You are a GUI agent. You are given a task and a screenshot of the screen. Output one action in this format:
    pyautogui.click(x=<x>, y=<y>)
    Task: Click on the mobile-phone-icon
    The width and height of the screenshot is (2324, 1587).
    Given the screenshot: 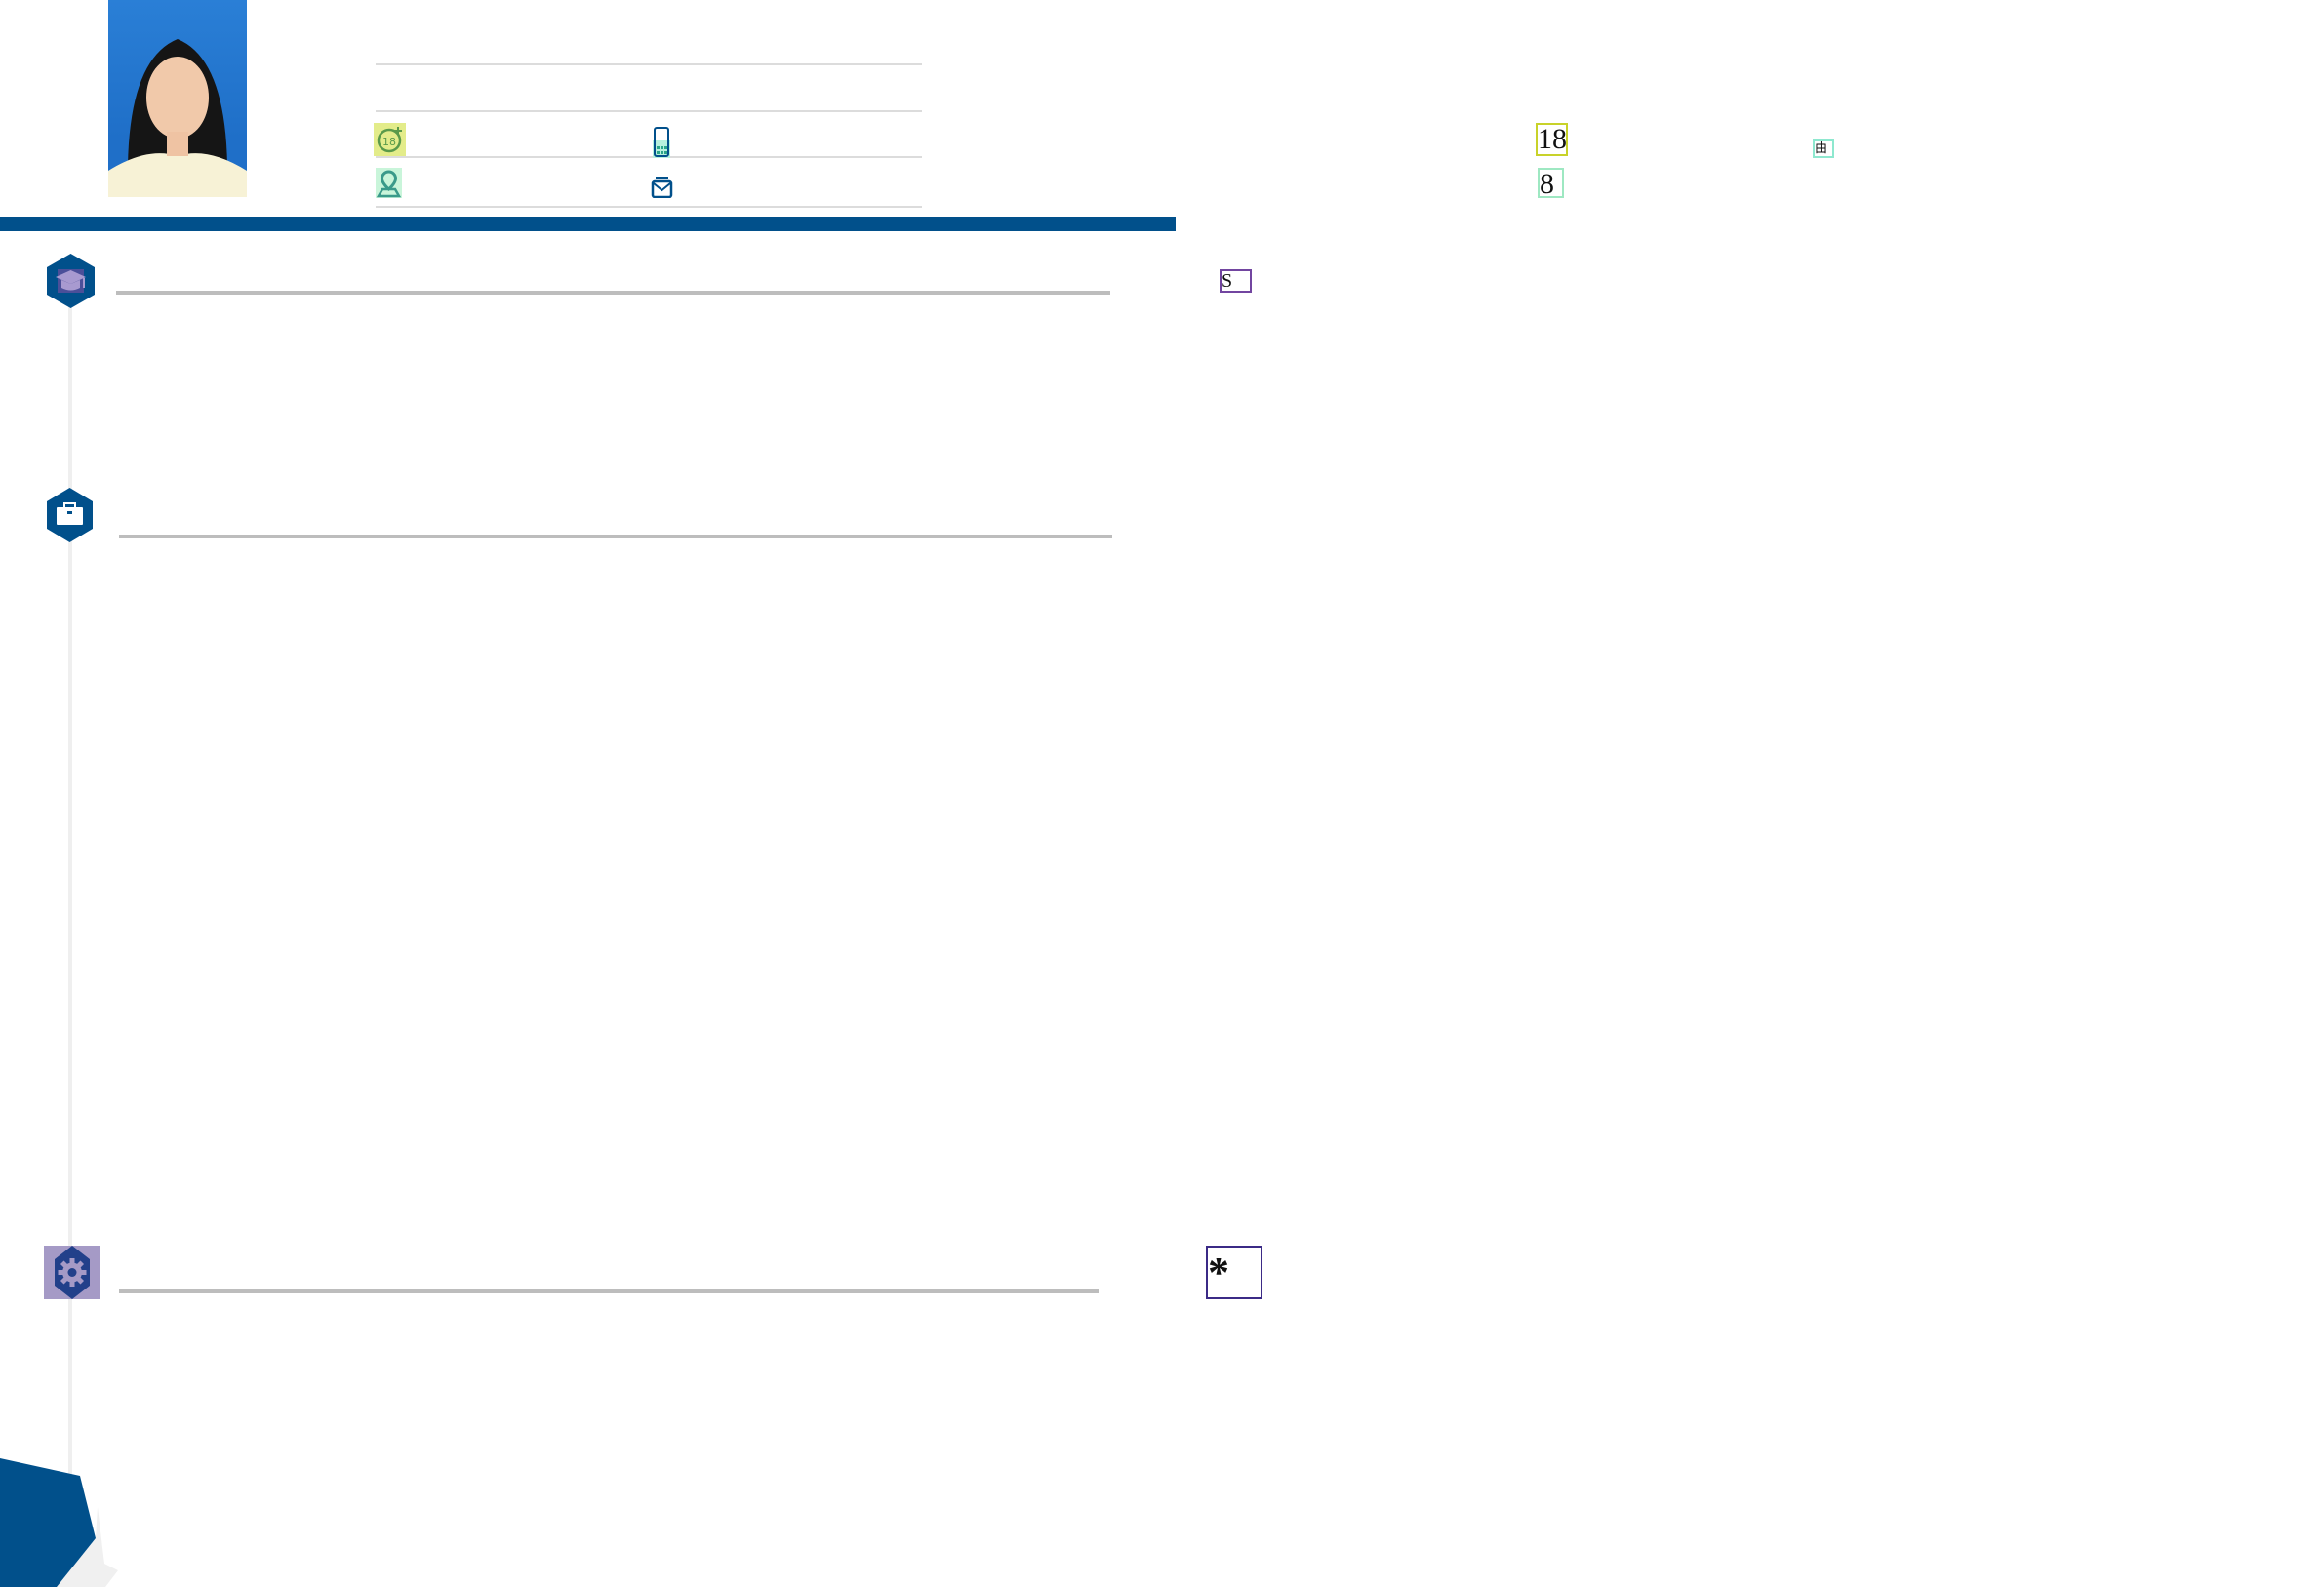 What is the action you would take?
    pyautogui.click(x=661, y=143)
    